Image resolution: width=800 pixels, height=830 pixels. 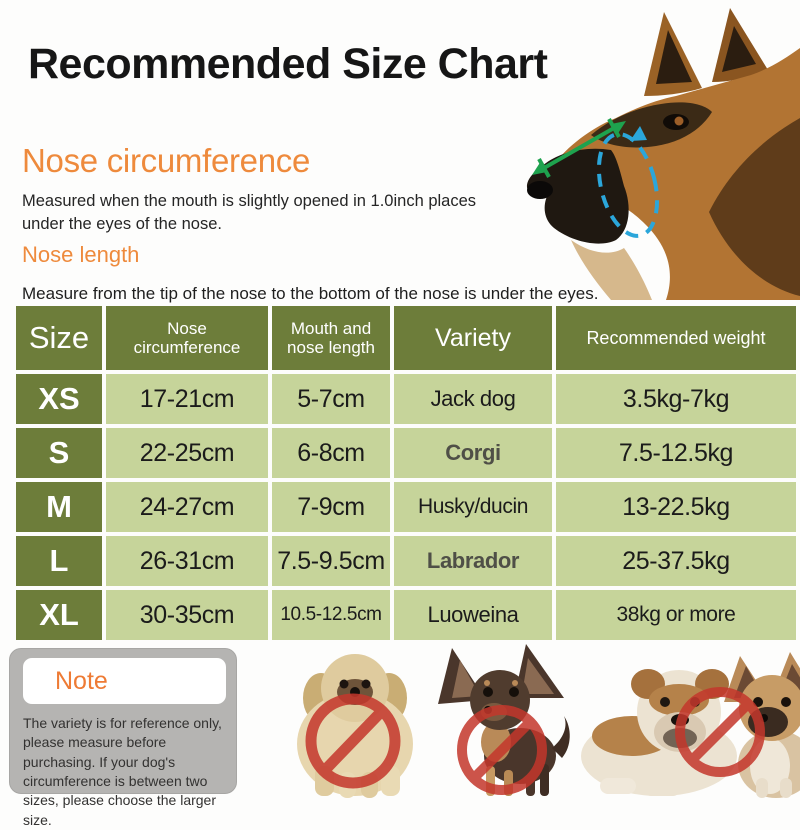 What do you see at coordinates (59, 615) in the screenshot?
I see `table-row-xl-size: XL` at bounding box center [59, 615].